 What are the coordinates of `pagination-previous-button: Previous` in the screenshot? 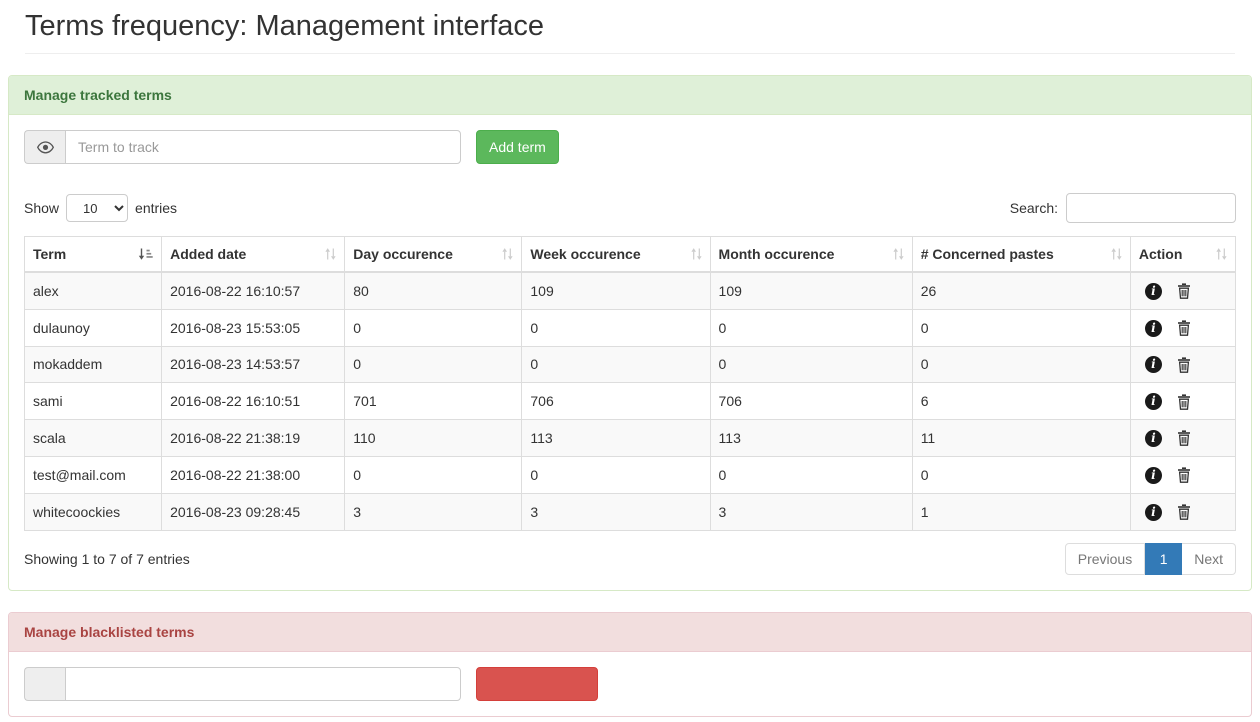 It's located at (1105, 558).